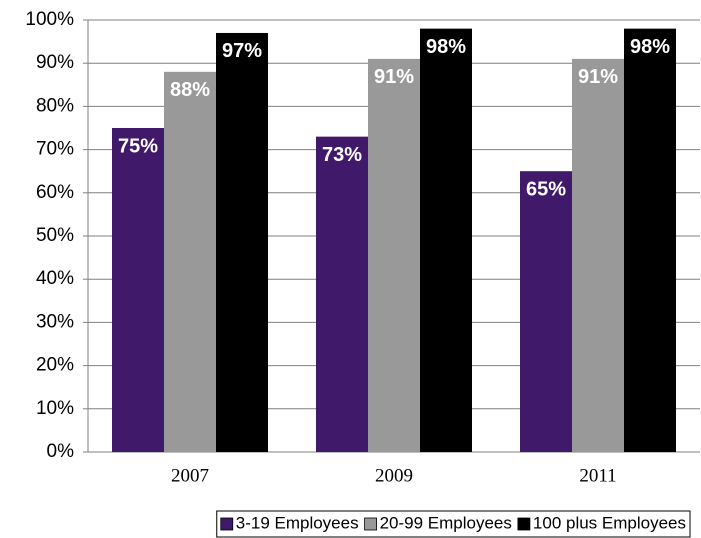 The image size is (701, 538). Describe the element at coordinates (138, 146) in the screenshot. I see `value-label: 75%` at that location.